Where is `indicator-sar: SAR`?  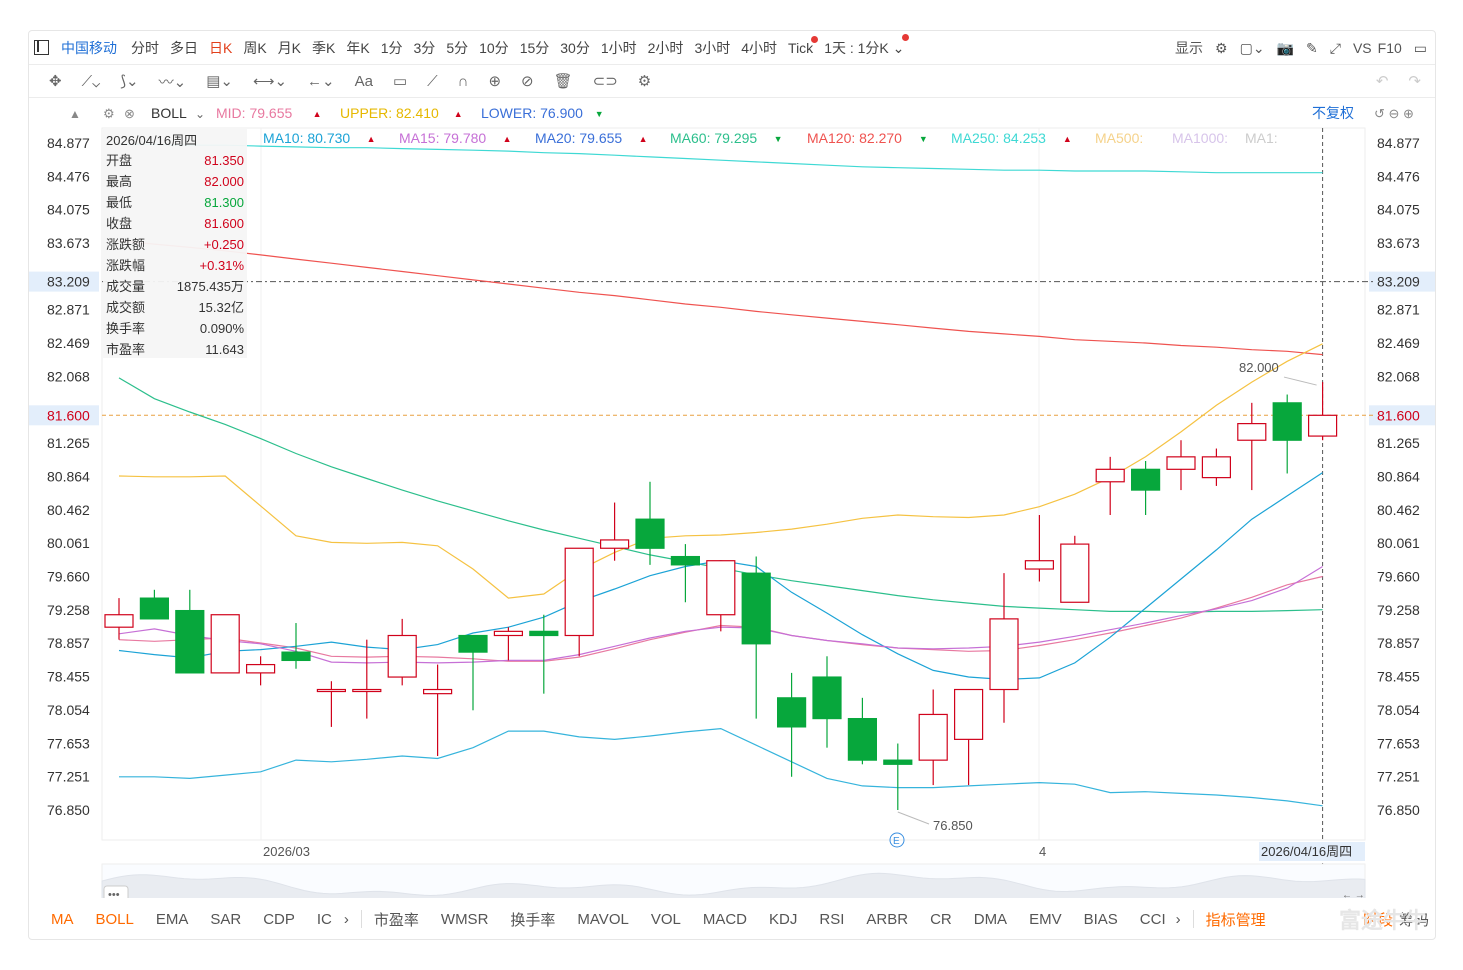
indicator-sar: SAR is located at coordinates (226, 919).